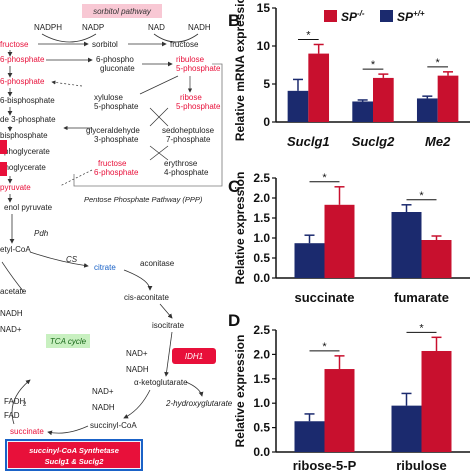 This screenshot has width=474, height=474. What do you see at coordinates (115, 59) in the screenshot?
I see `6pg-a: 6-phospho` at bounding box center [115, 59].